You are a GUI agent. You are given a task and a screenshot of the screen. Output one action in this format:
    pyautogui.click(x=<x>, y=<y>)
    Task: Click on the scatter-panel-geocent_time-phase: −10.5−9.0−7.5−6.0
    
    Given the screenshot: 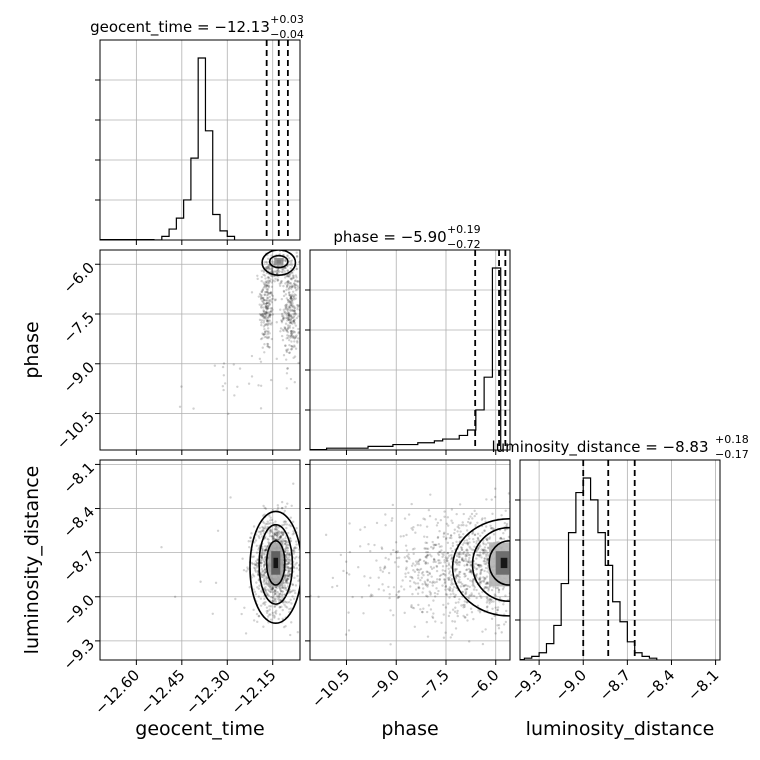 What is the action you would take?
    pyautogui.click(x=177, y=352)
    